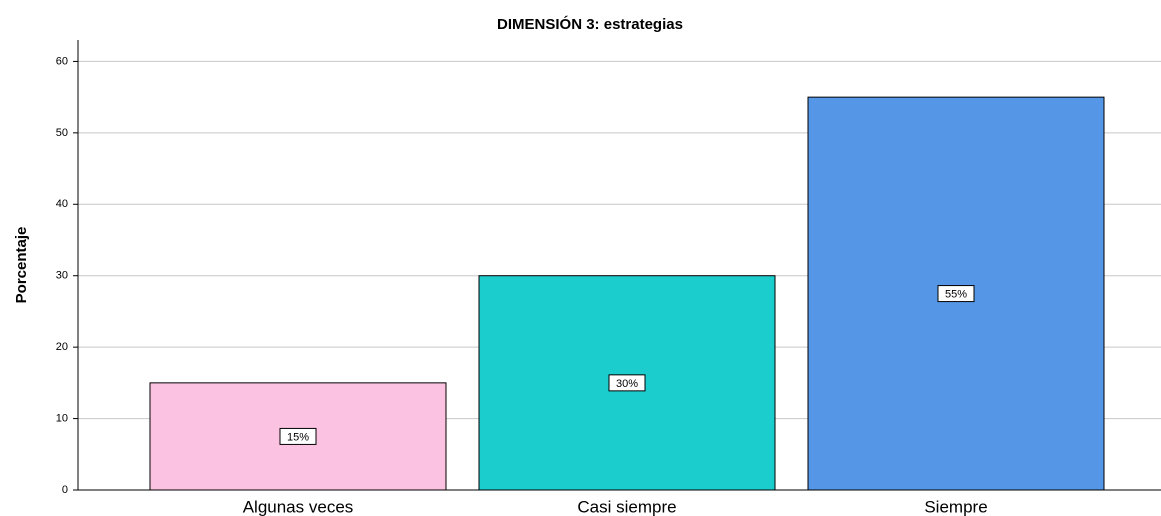 This screenshot has height=516, width=1161. Describe the element at coordinates (62, 204) in the screenshot. I see `y-tick-label: 40` at that location.